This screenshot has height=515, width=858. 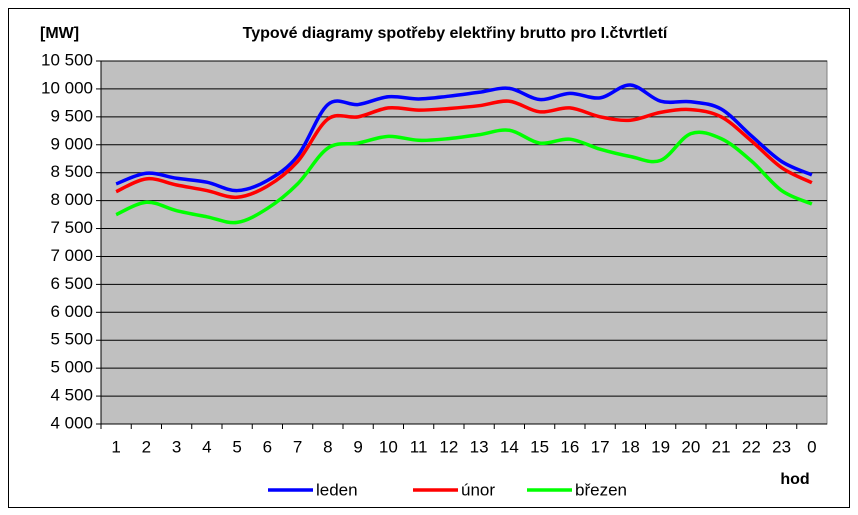 I want to click on y-tick-label: 4 000, so click(x=71, y=422).